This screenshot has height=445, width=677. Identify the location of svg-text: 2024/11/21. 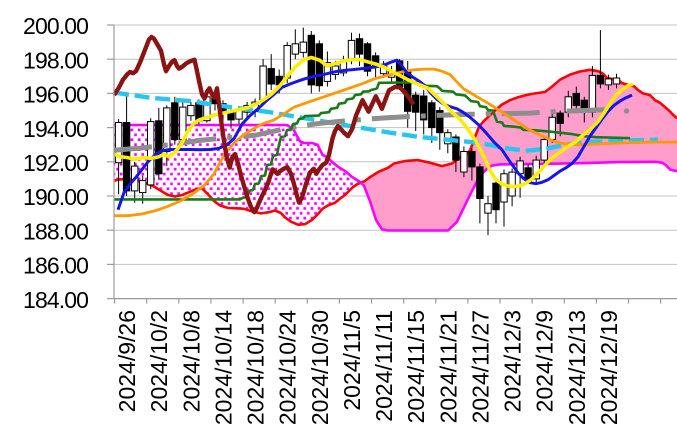
(448, 366).